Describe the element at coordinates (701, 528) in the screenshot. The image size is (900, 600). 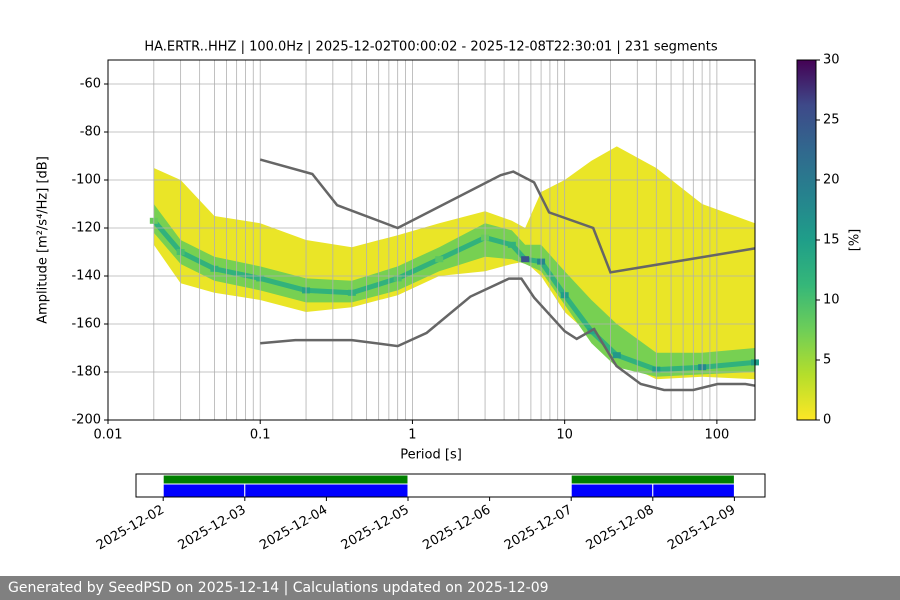
I see `x-tick-label: 2025-12-09` at that location.